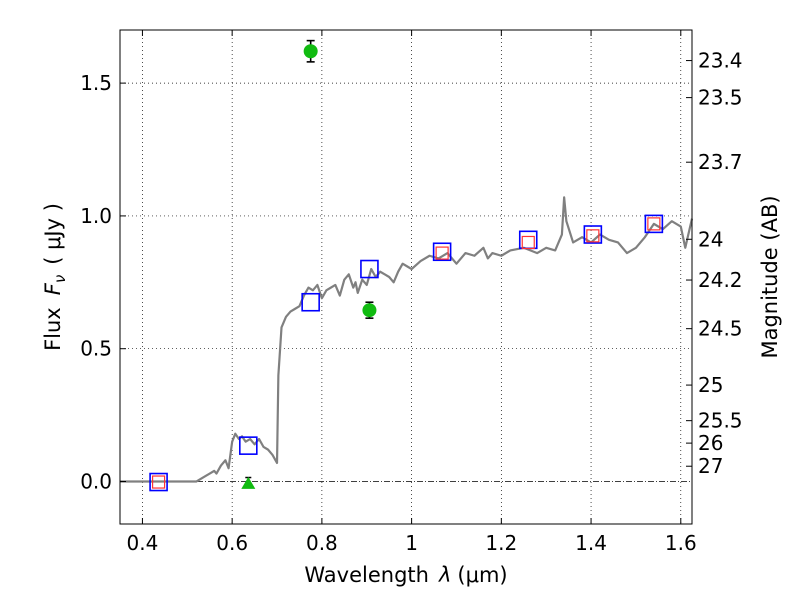 This screenshot has height=600, width=800. I want to click on magnitude-tick-label: 25, so click(710, 385).